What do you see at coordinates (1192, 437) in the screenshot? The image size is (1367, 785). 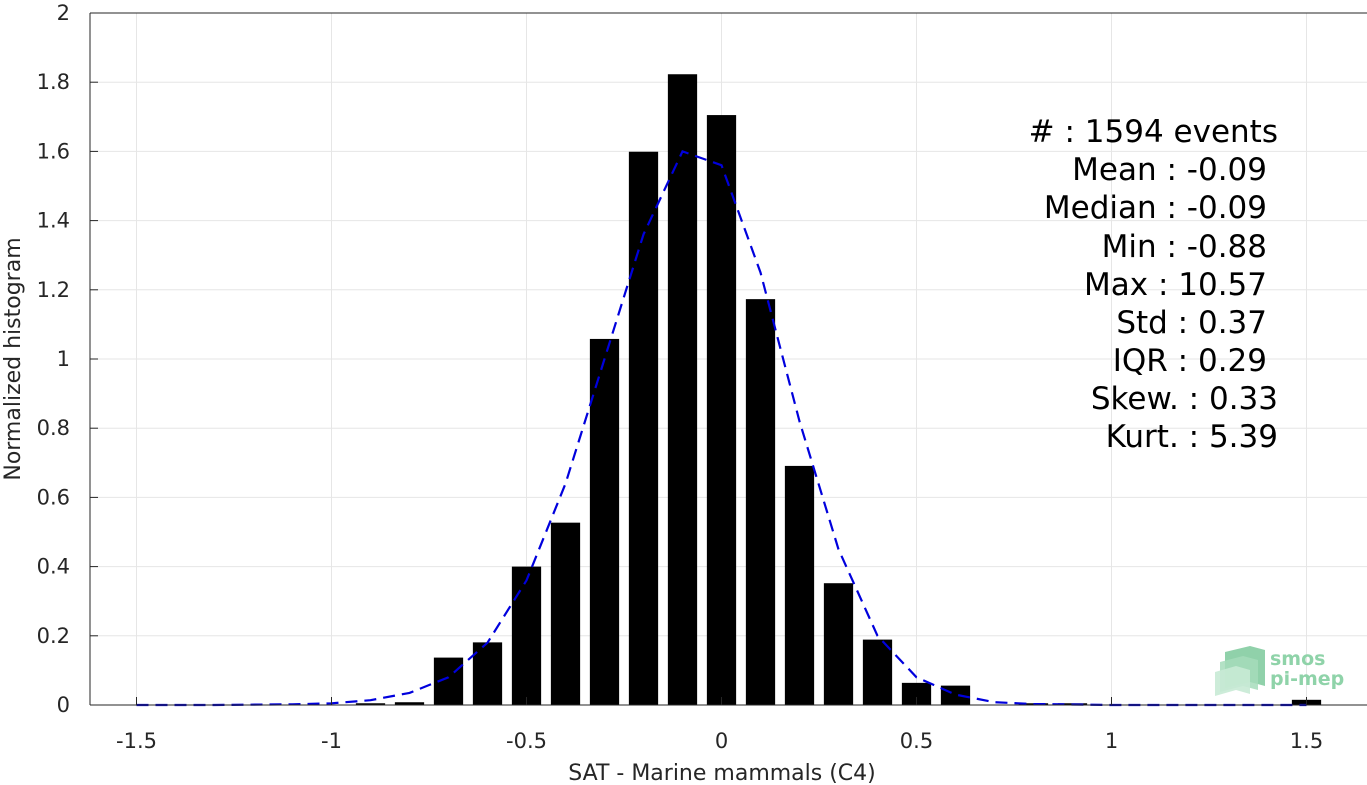 I see `stat-kurt: Kurt. : 5.39` at bounding box center [1192, 437].